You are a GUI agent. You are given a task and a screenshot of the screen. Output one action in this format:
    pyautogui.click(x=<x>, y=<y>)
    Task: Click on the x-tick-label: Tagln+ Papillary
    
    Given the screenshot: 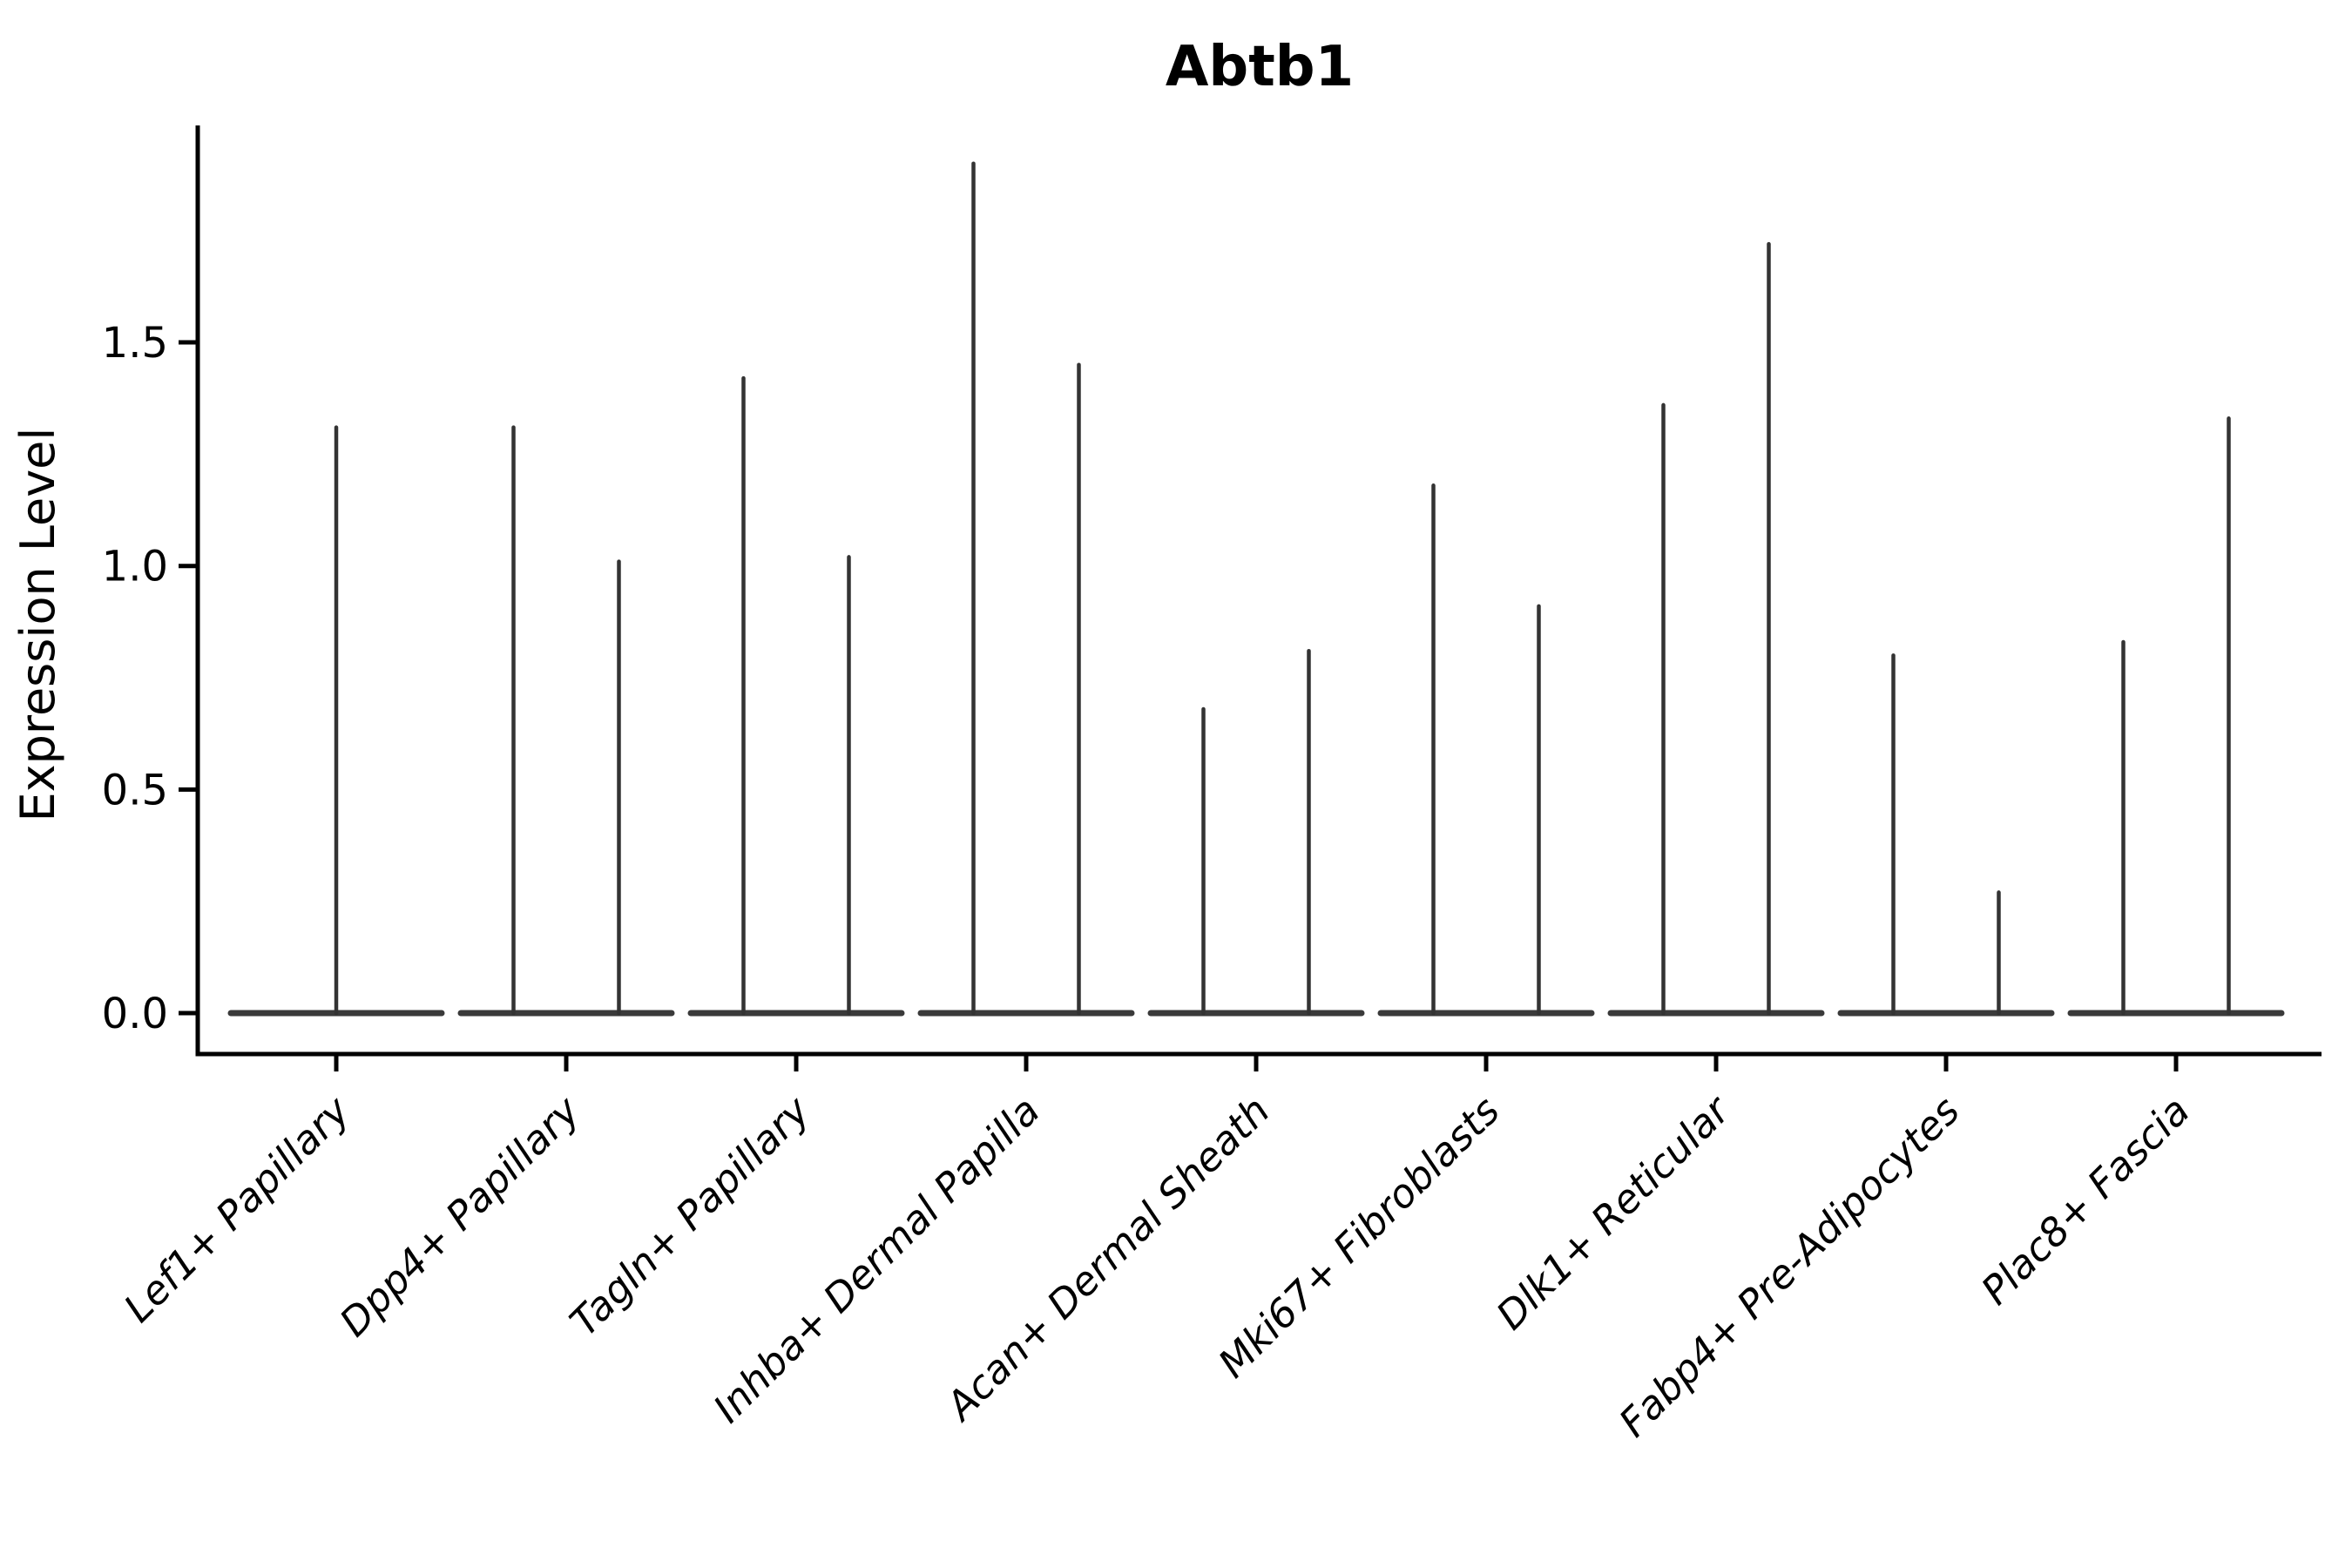 What is the action you would take?
    pyautogui.click(x=690, y=1215)
    